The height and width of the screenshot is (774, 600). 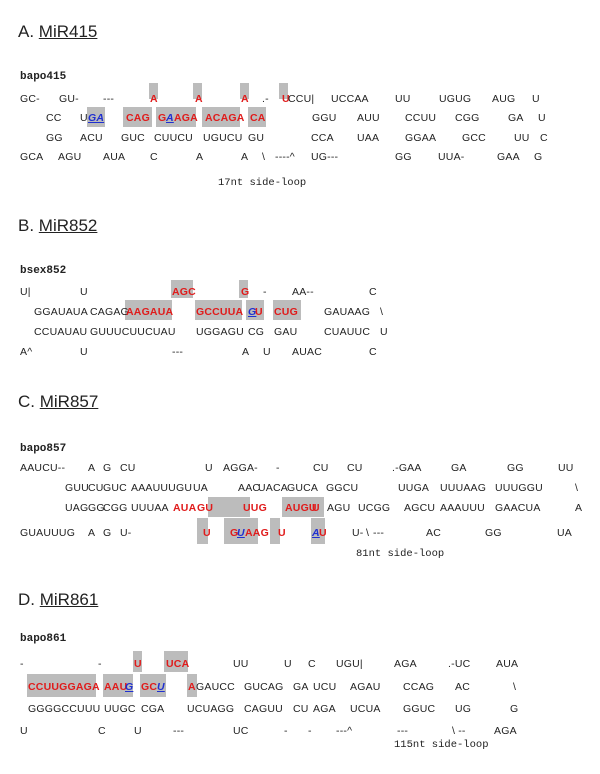 I want to click on nucleotide-segment: AGU, so click(x=70, y=157).